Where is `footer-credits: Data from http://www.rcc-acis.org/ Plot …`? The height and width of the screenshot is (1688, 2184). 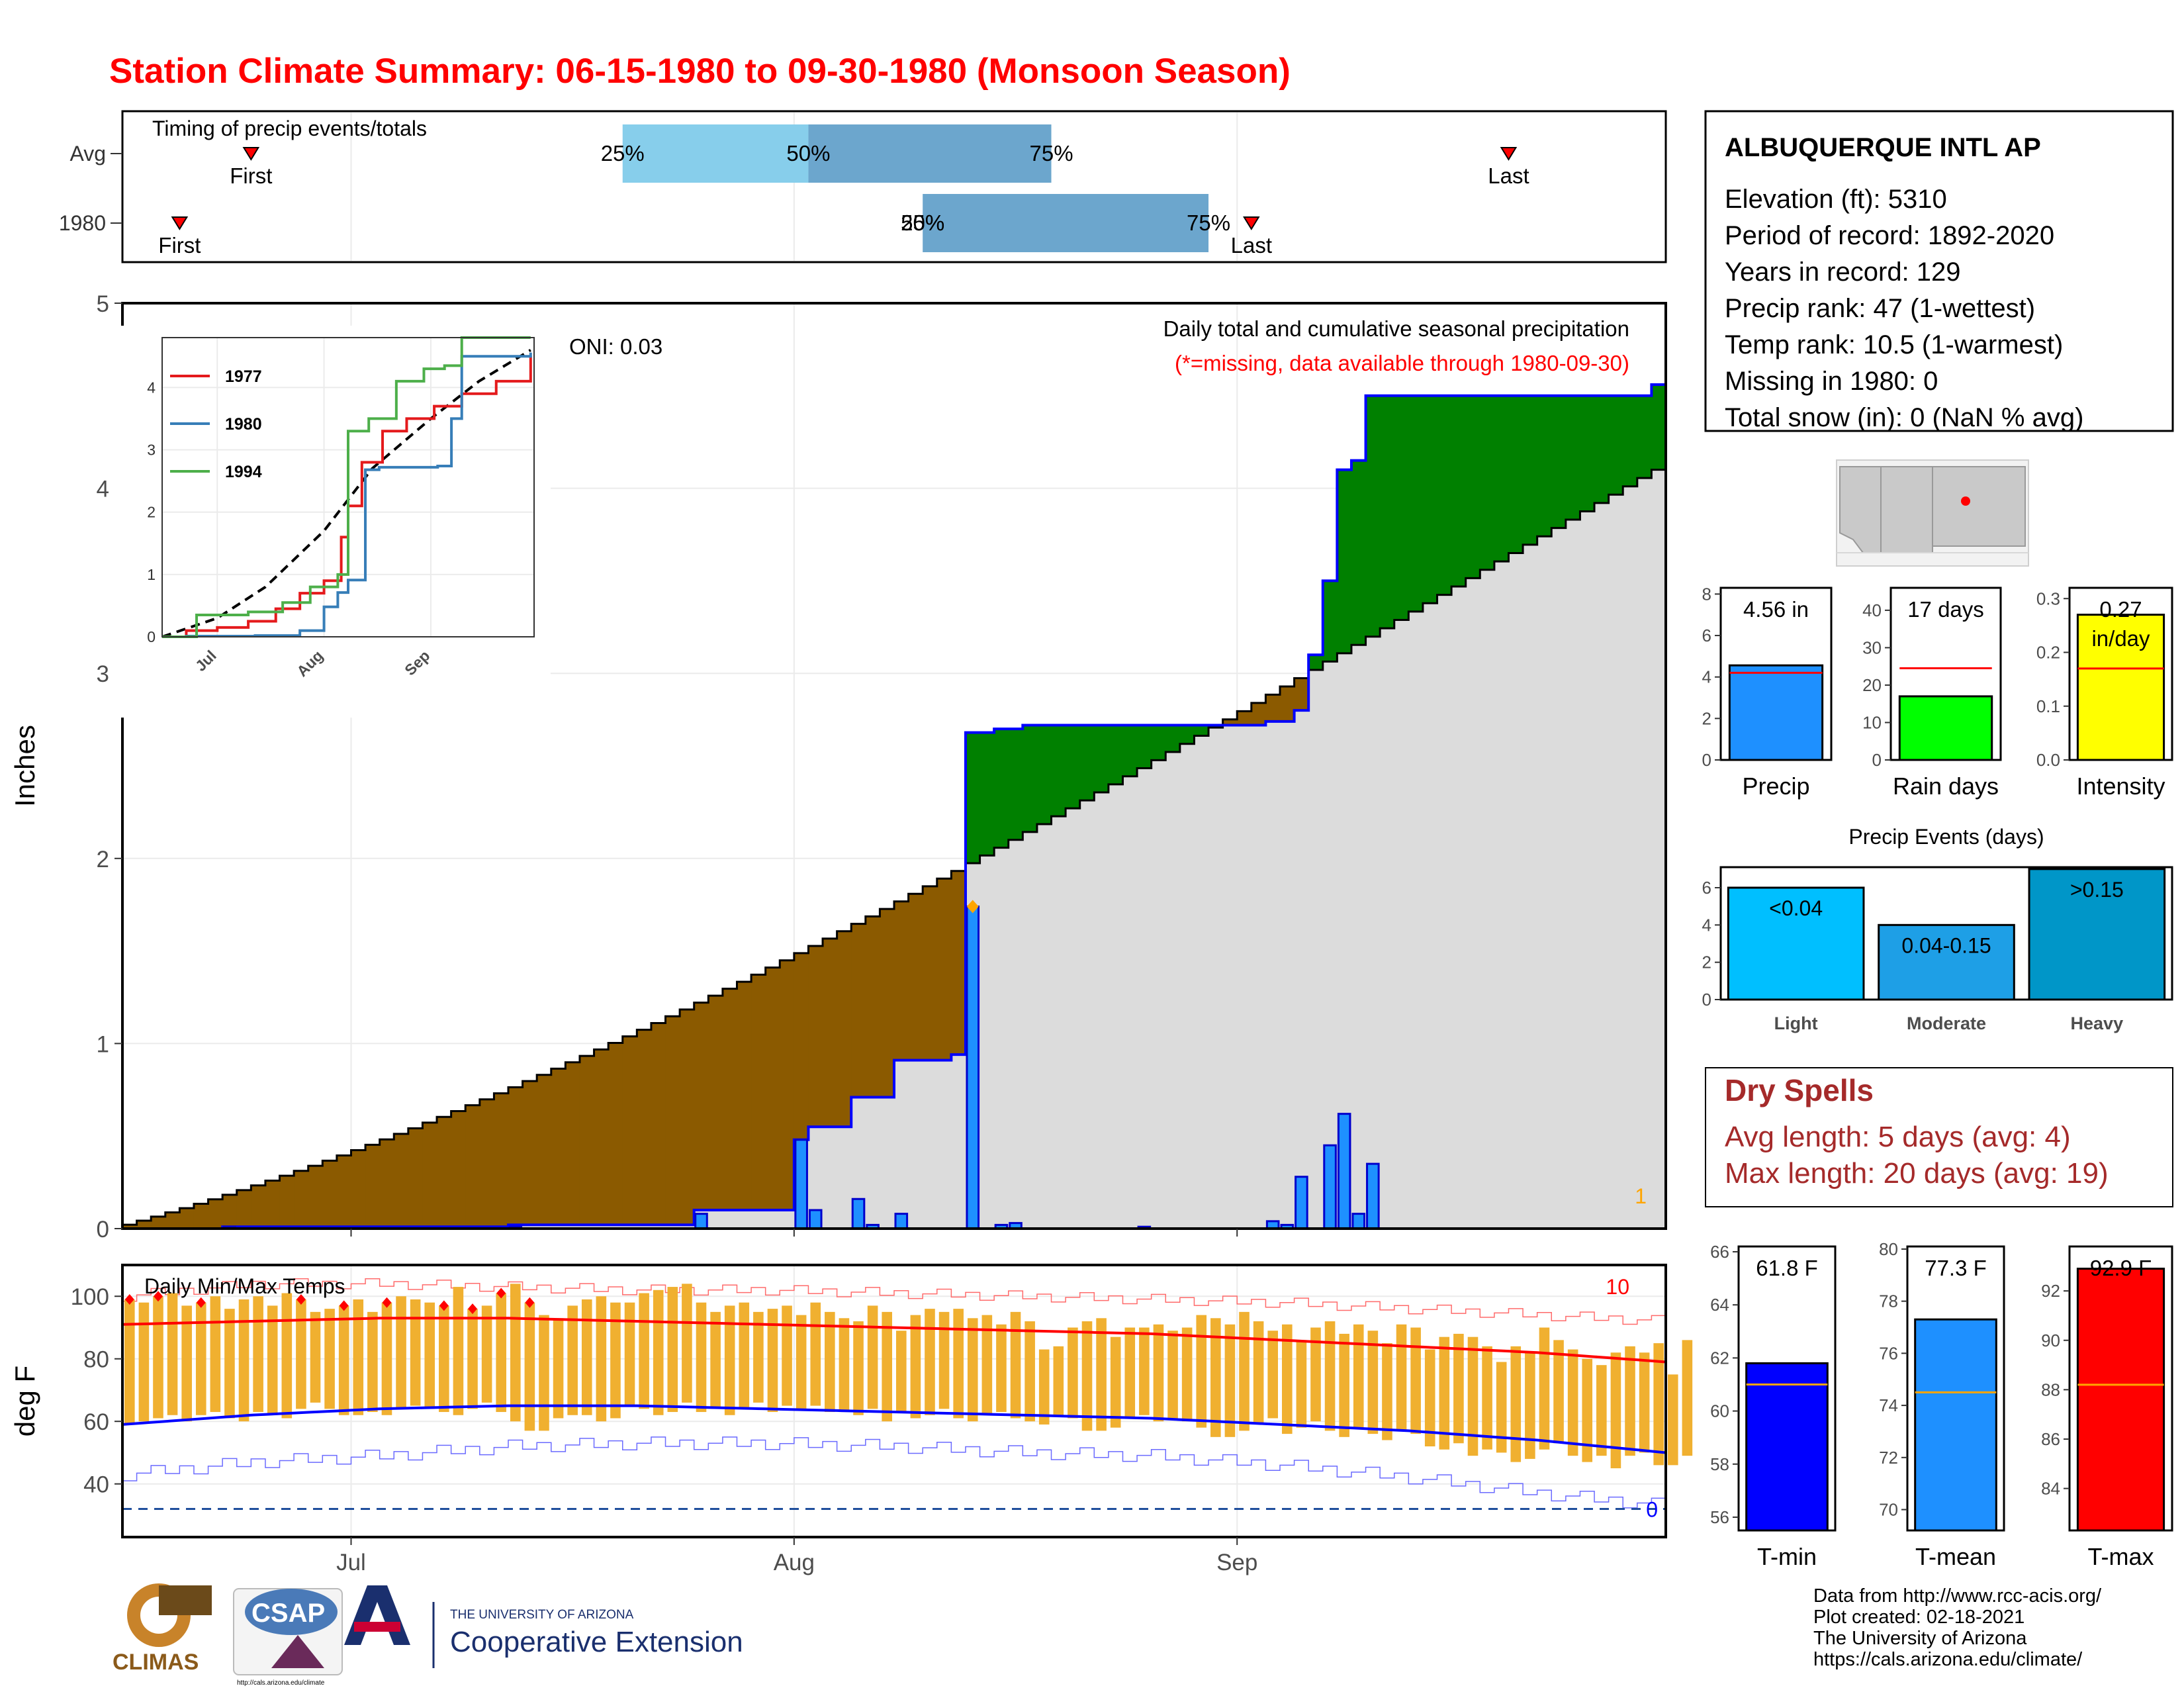 footer-credits: Data from http://www.rcc-acis.org/ Plot … is located at coordinates (1957, 1627).